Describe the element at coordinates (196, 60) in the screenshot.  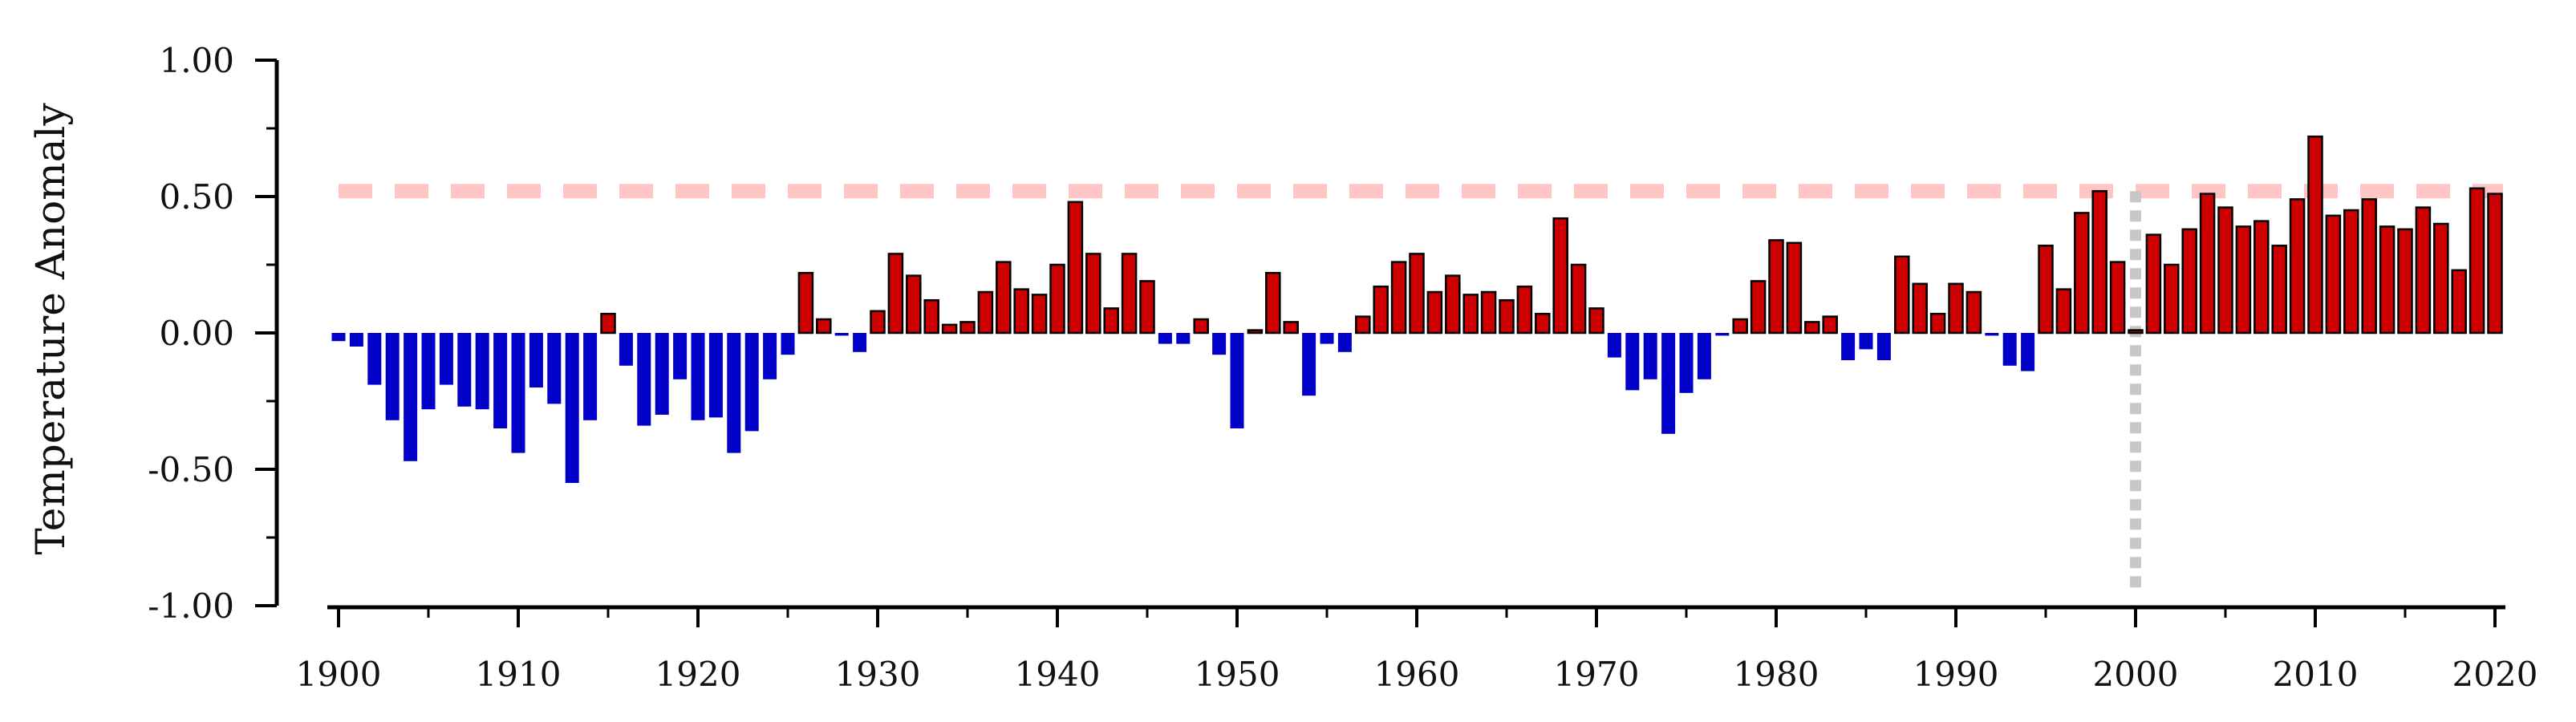
I see `y-tick-label: 1.00` at that location.